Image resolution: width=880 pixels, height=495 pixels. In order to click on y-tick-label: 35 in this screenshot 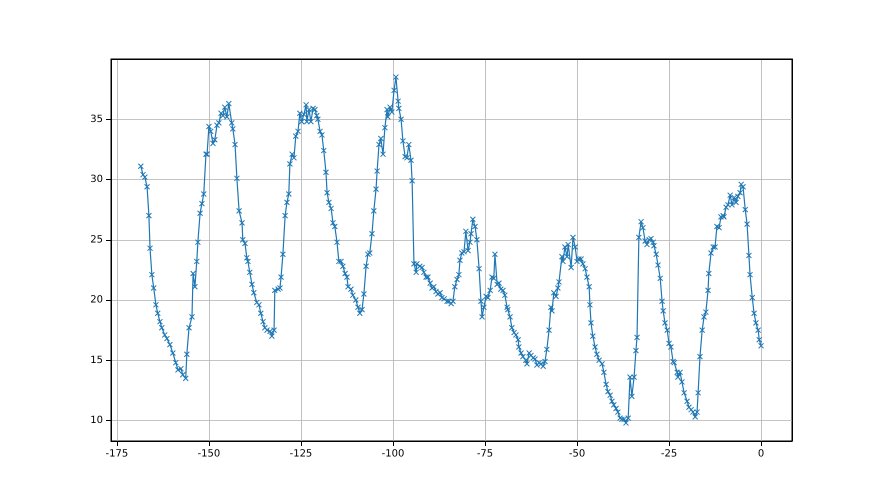, I will do `click(96, 119)`.